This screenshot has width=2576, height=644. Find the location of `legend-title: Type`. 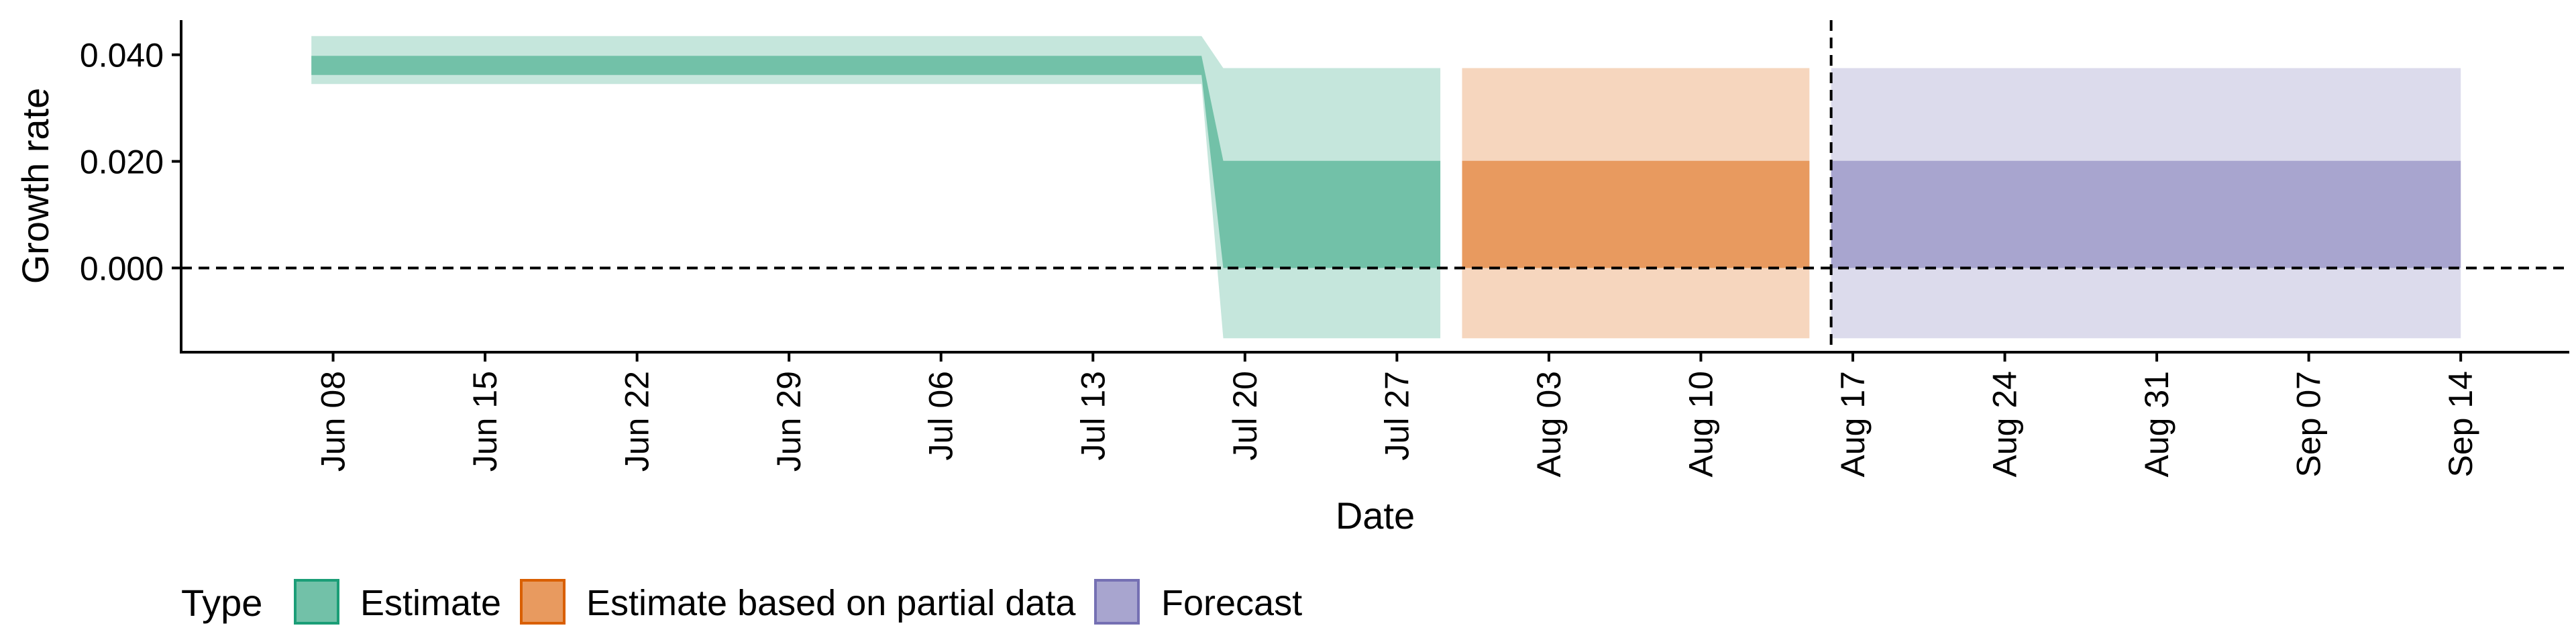

legend-title: Type is located at coordinates (221, 603).